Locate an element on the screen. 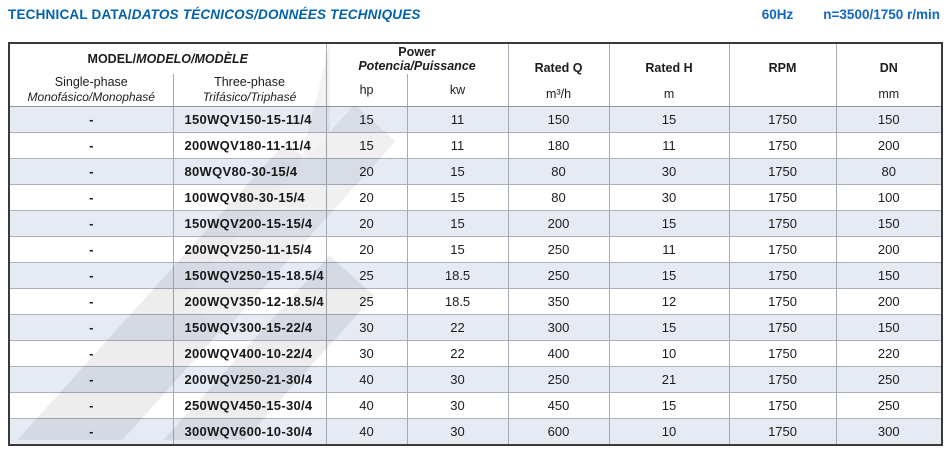  rated-q-header: Rated Q m³/h is located at coordinates (558, 75).